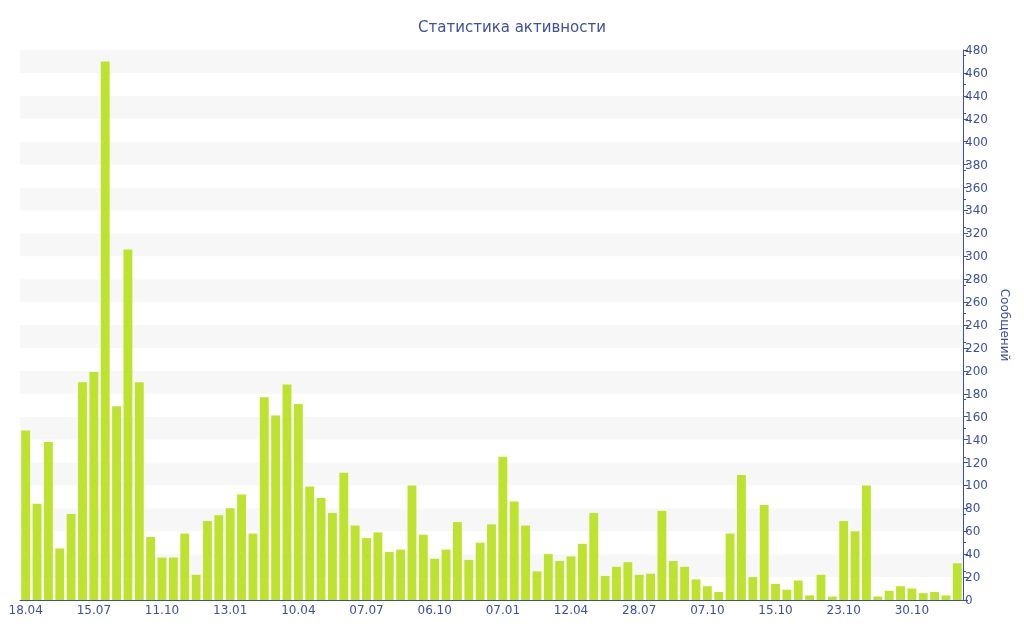 Image resolution: width=1024 pixels, height=640 pixels. I want to click on x-tick-label: 07.01, so click(503, 610).